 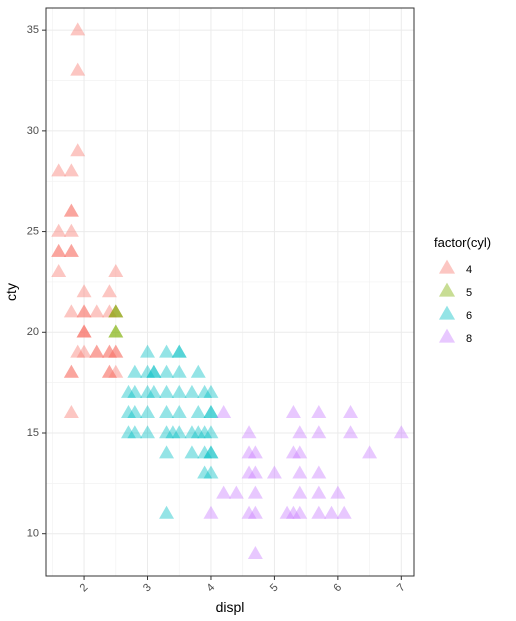 I want to click on y-tick-label: 10, so click(x=33, y=534).